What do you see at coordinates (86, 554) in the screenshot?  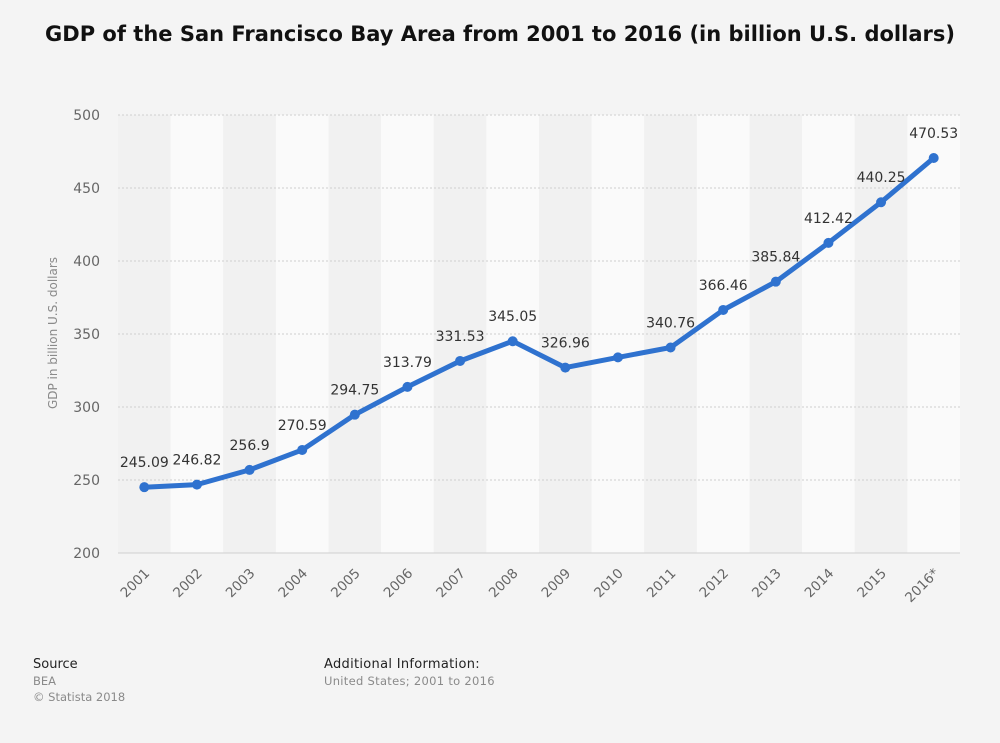 I see `y-tick-label: 200` at bounding box center [86, 554].